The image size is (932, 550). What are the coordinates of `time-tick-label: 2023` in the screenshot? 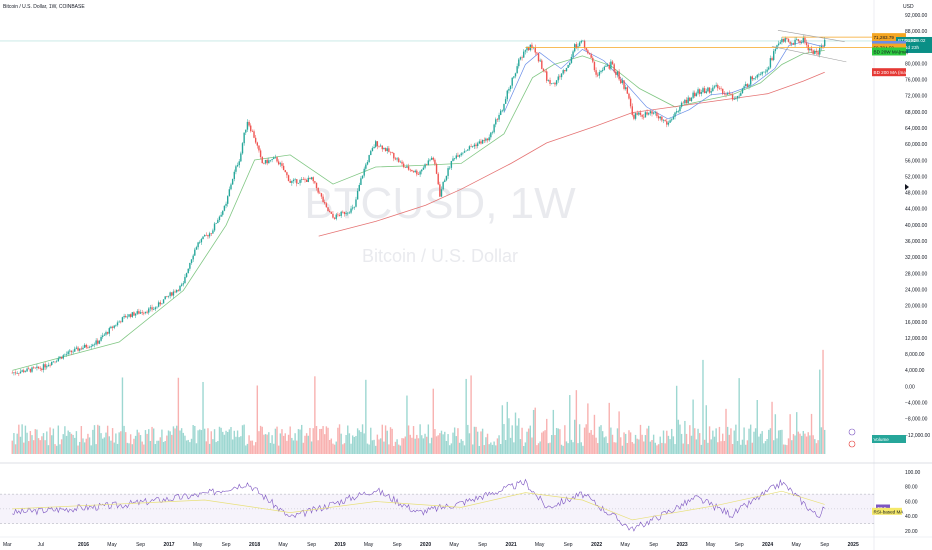 It's located at (682, 545).